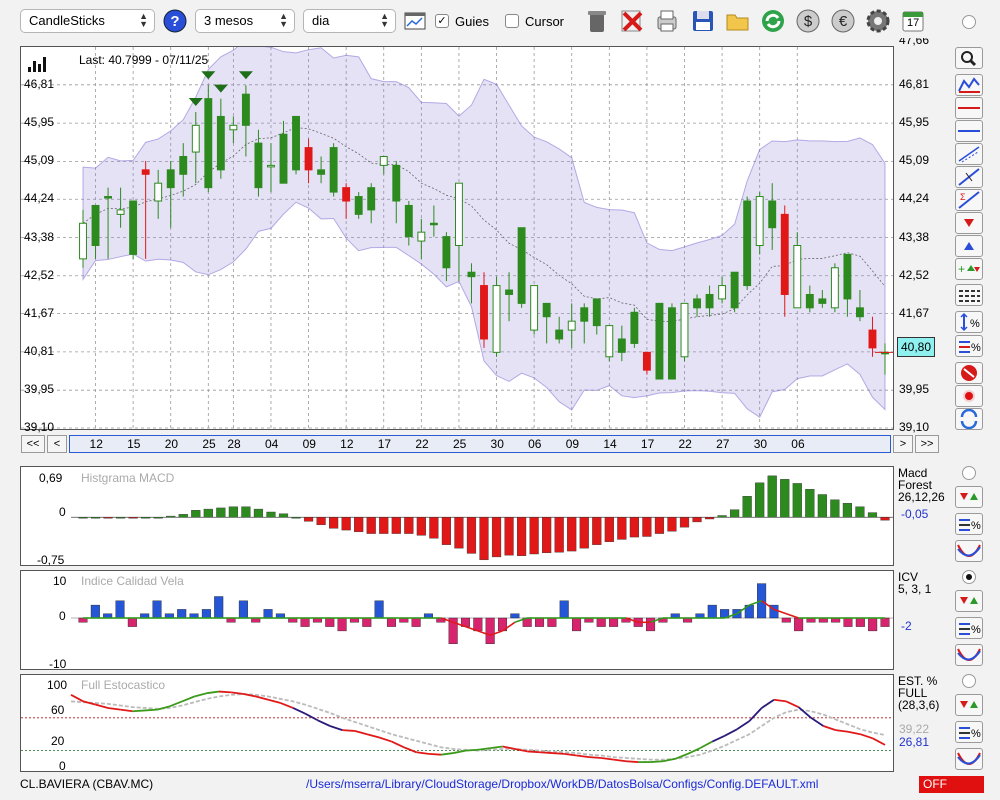 The image size is (1000, 800). Describe the element at coordinates (969, 58) in the screenshot. I see `zoom-button` at that location.